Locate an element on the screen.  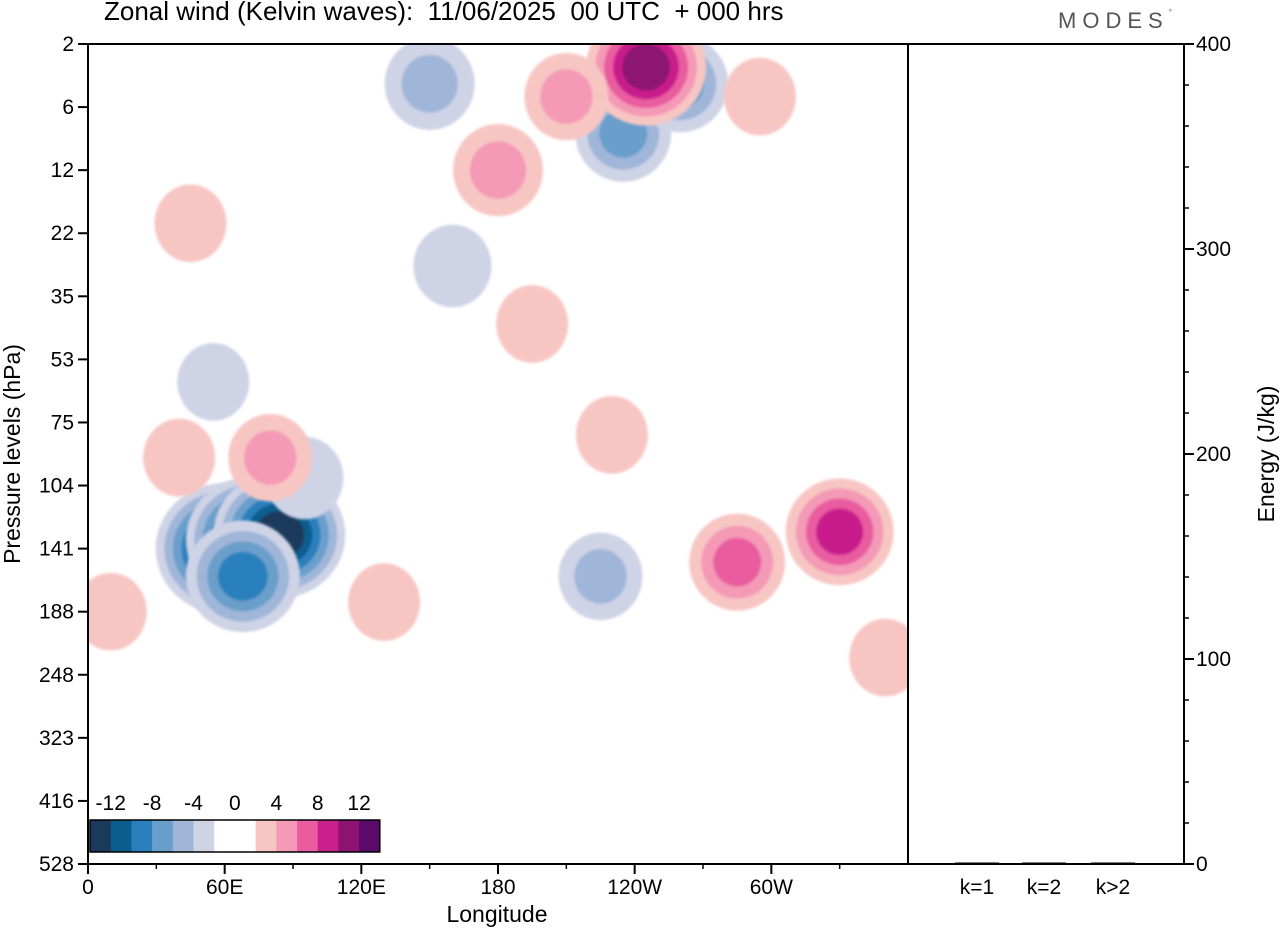
energy-tick-label: 300 is located at coordinates (1213, 249).